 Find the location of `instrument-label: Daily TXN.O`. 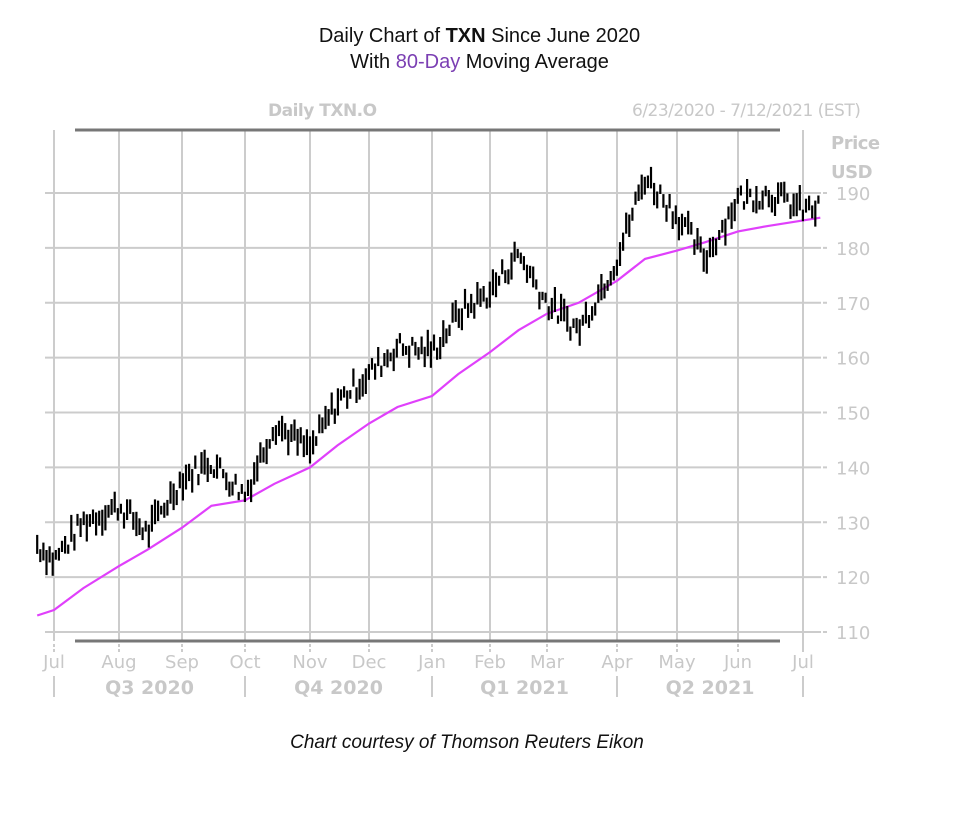

instrument-label: Daily TXN.O is located at coordinates (322, 111).